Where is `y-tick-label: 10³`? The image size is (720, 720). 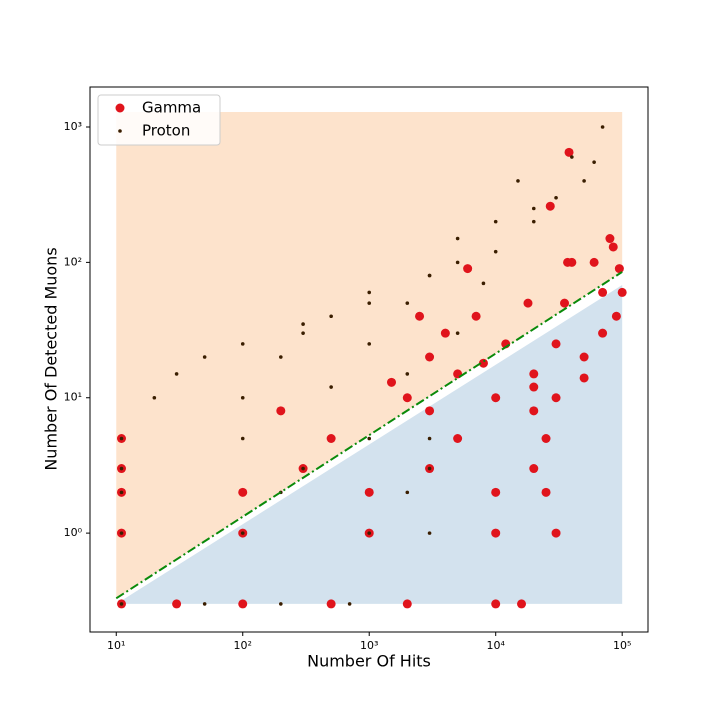 y-tick-label: 10³ is located at coordinates (73, 126).